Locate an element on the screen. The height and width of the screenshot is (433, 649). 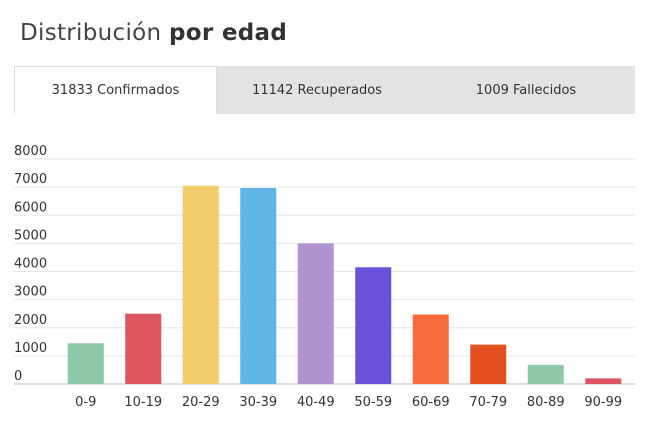
y-tick-label: 4000 is located at coordinates (30, 264).